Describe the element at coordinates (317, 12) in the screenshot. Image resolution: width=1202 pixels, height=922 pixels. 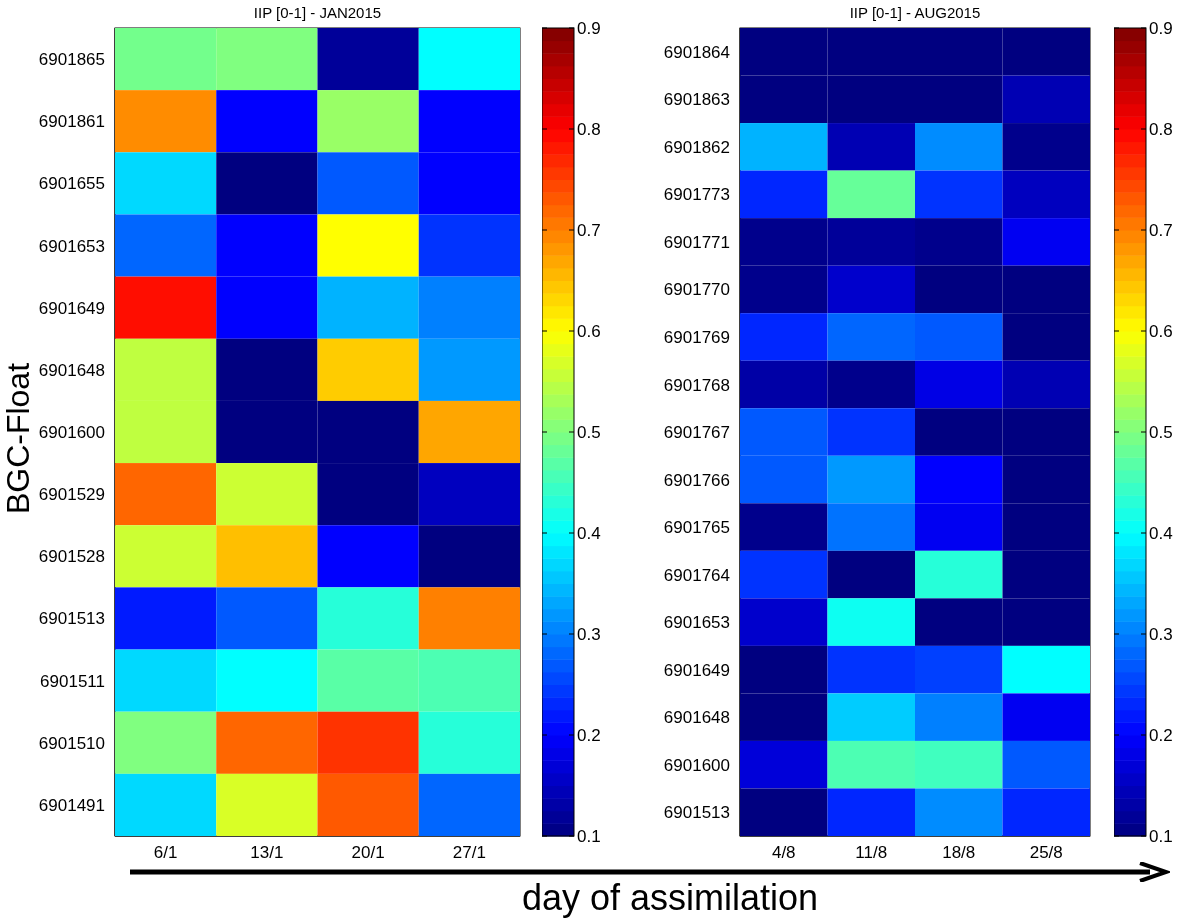
I see `chart-title: IIP [0-1] - JAN2015` at that location.